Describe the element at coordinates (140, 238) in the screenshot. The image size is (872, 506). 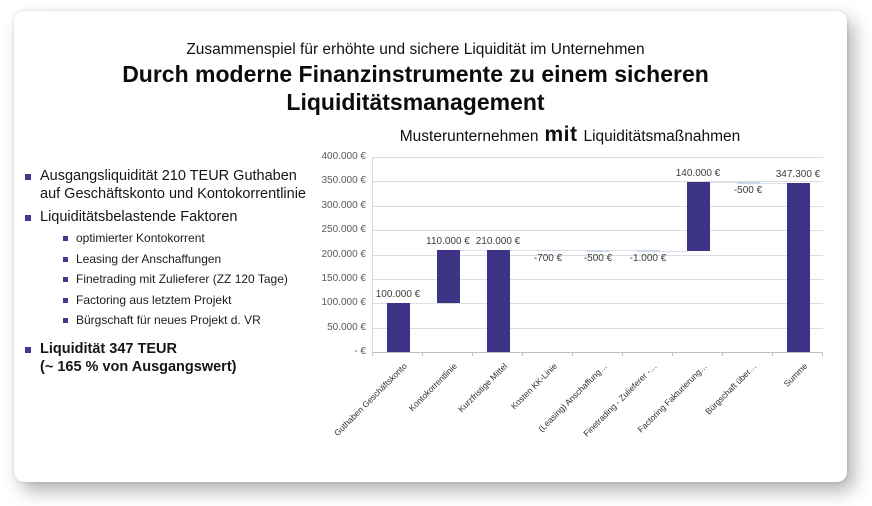
I see `sub-bullet-text: optimierter Kontokorrent` at that location.